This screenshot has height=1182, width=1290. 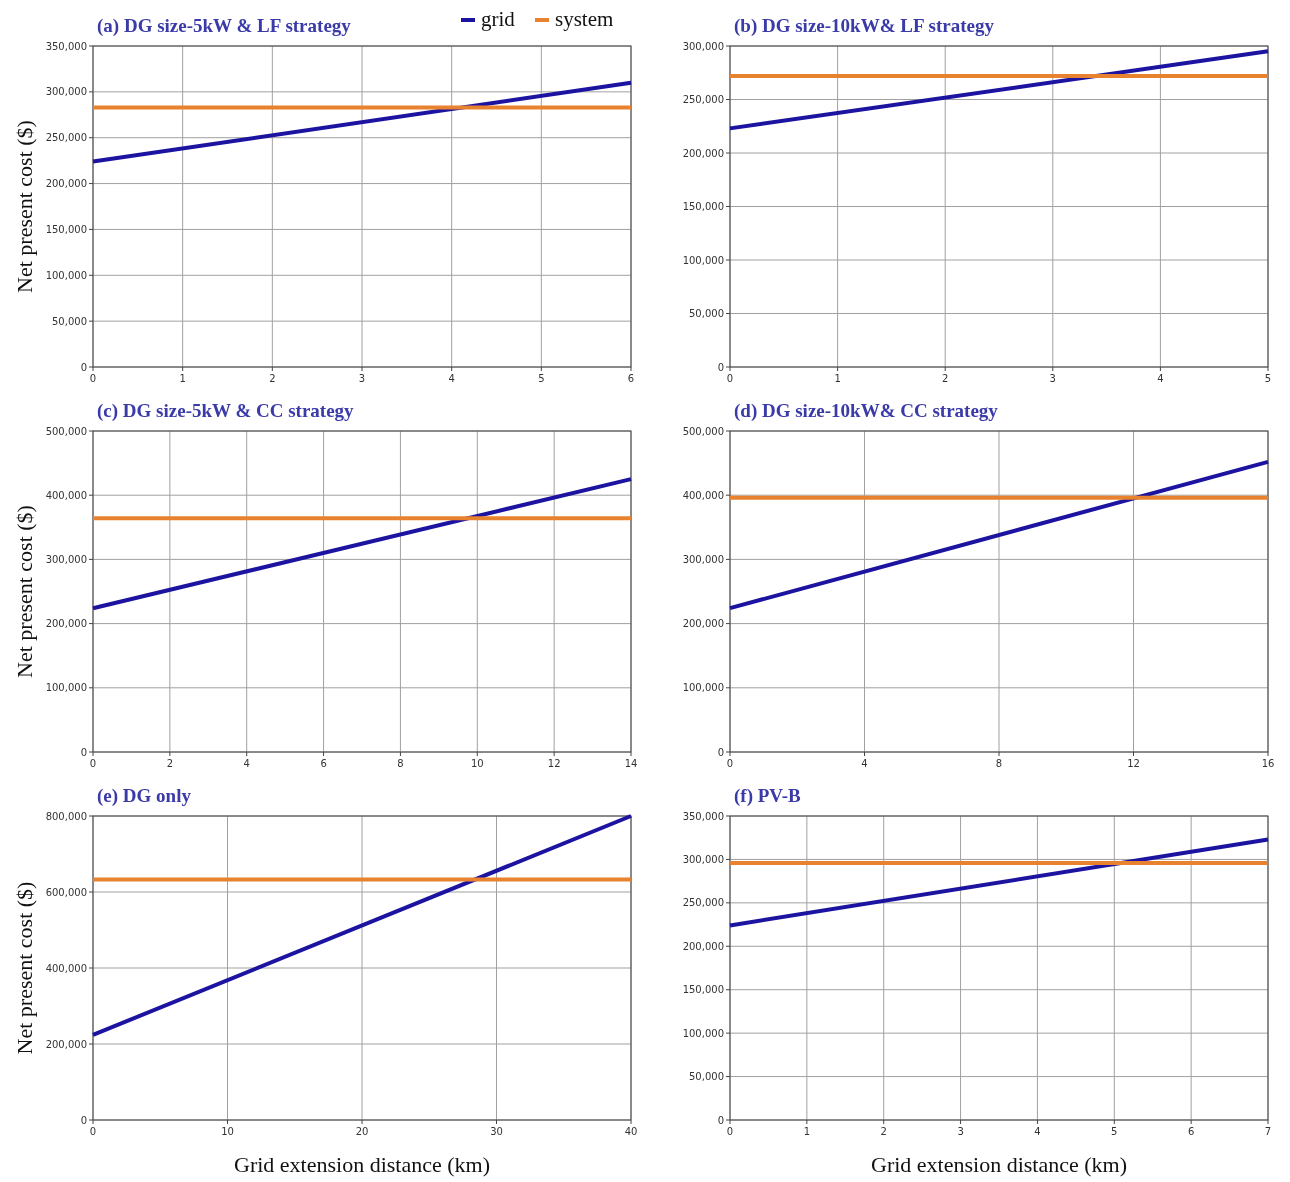 I want to click on x-tick-label: 20, so click(x=362, y=1131).